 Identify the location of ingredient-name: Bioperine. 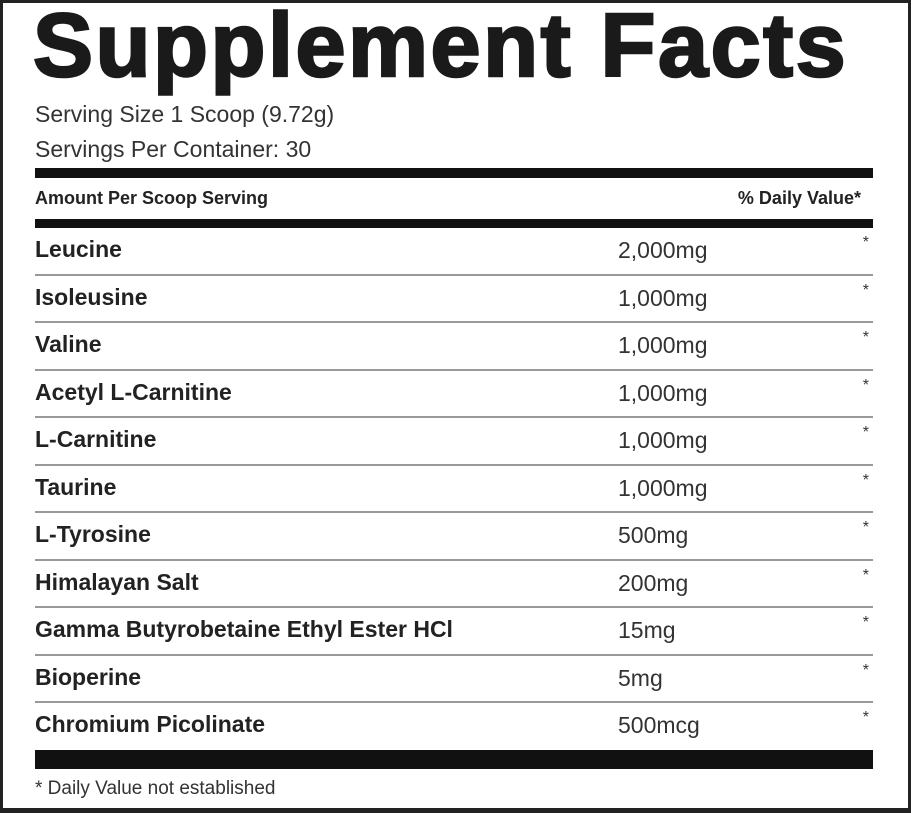
(88, 676).